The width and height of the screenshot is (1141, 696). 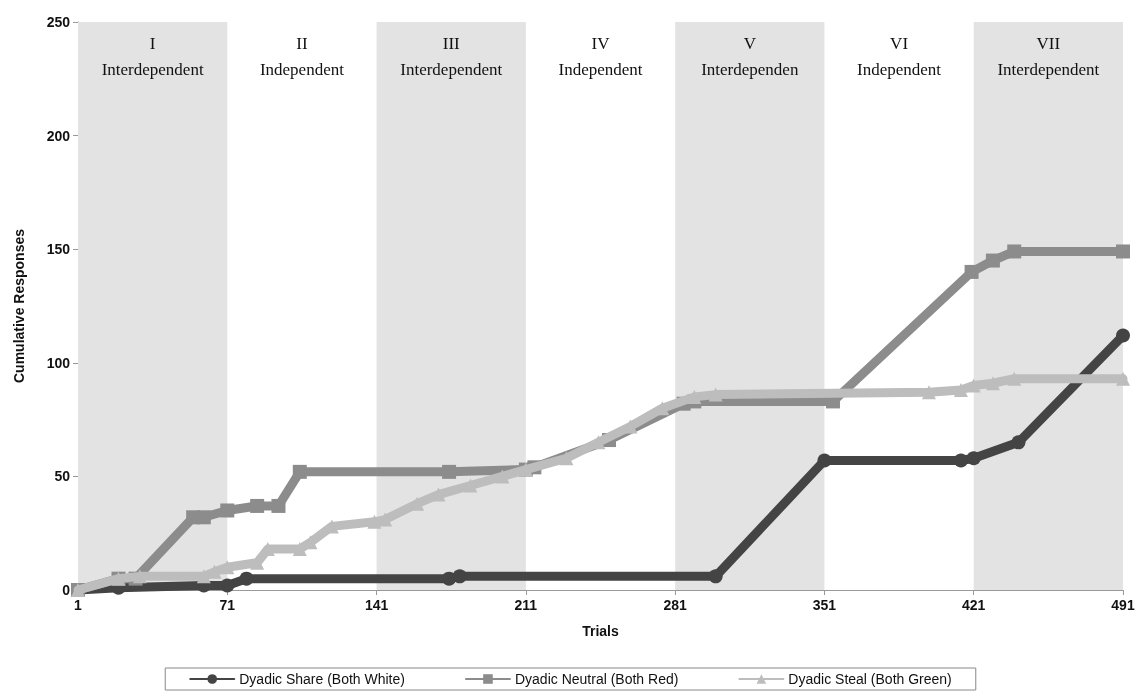 What do you see at coordinates (322, 679) in the screenshot?
I see `legend-label: Dyadic Share (Both White)` at bounding box center [322, 679].